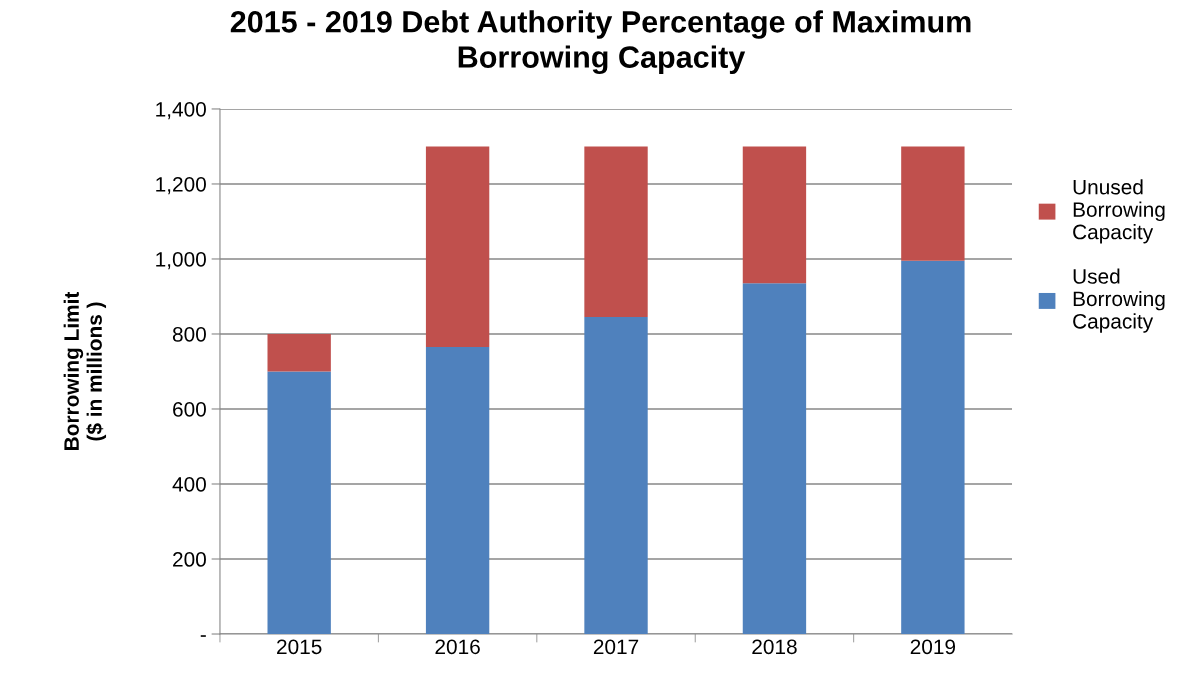 This screenshot has width=1202, height=681. I want to click on y-tick-label: 1,400, so click(181, 110).